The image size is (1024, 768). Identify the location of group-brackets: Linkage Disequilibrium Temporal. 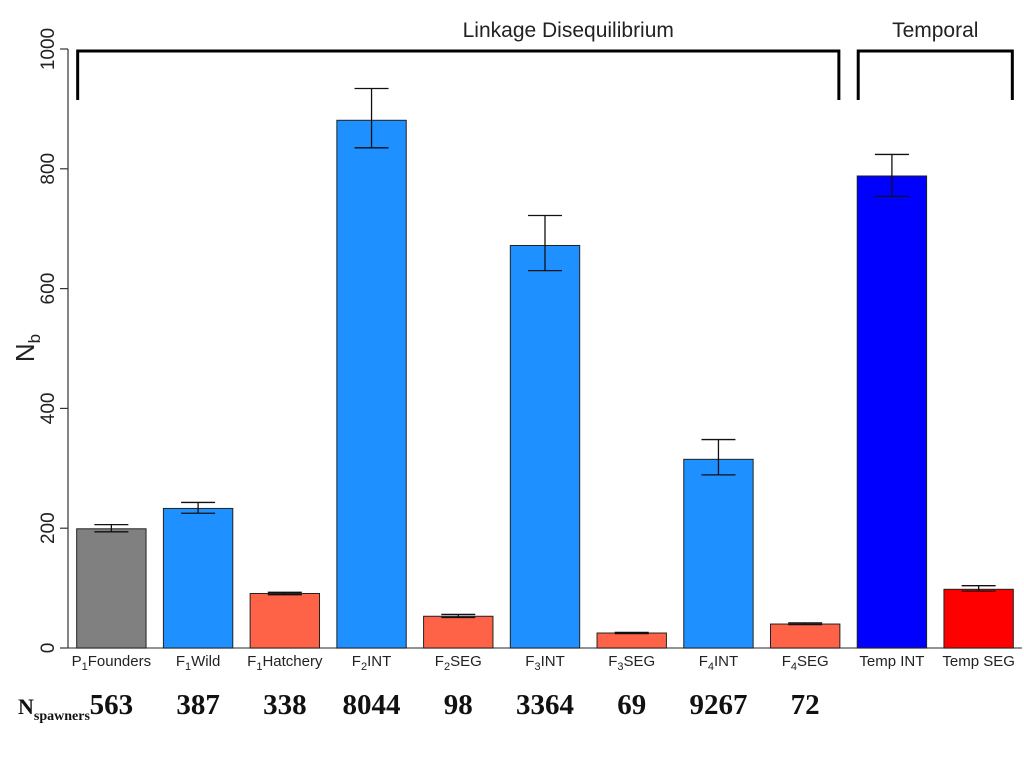
(545, 59).